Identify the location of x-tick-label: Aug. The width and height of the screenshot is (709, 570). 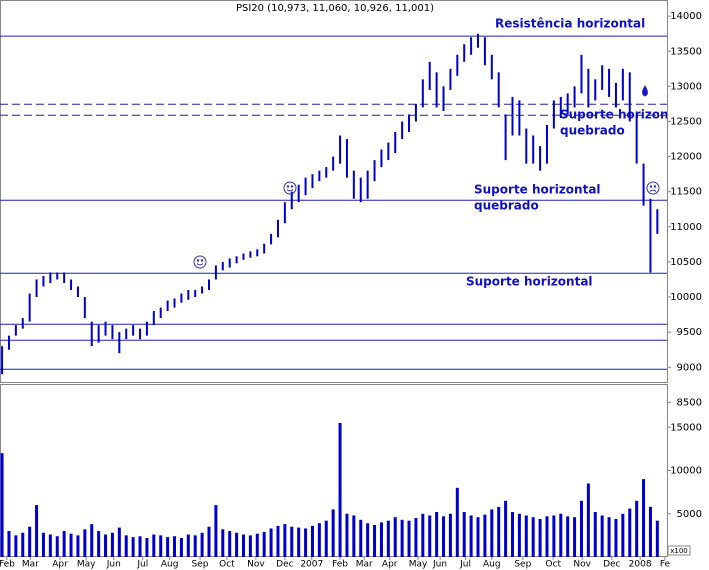
(492, 565).